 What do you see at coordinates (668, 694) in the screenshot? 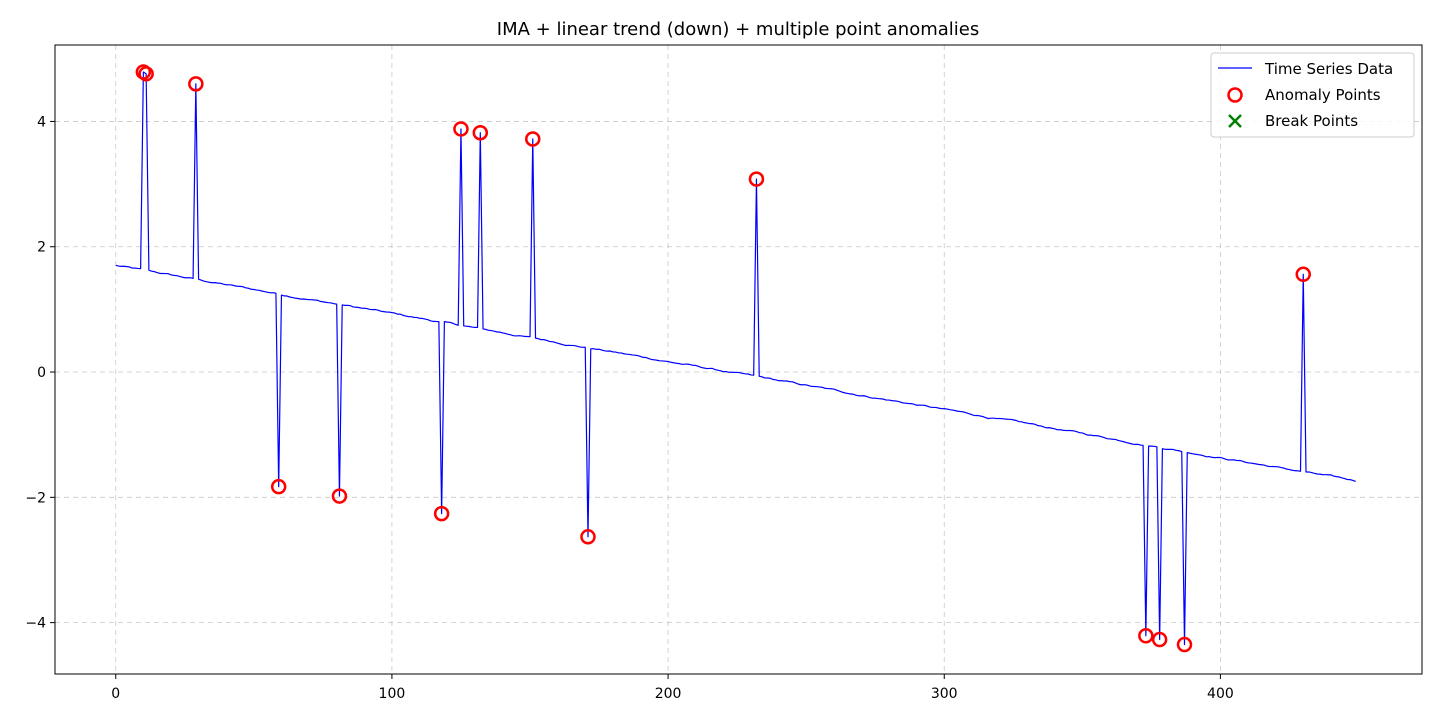
I see `x-tick-label: 200` at bounding box center [668, 694].